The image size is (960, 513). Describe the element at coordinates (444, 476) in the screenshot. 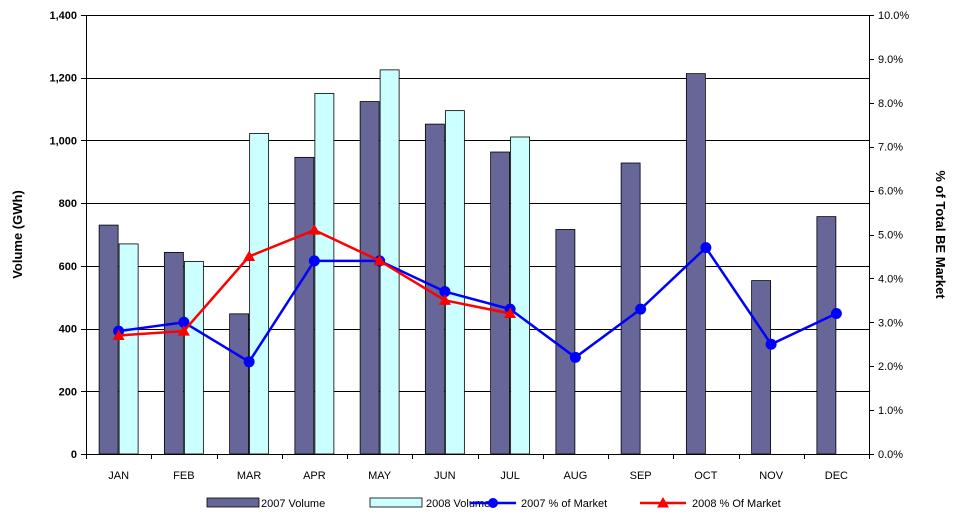

I see `x-tick-label: JUN` at that location.